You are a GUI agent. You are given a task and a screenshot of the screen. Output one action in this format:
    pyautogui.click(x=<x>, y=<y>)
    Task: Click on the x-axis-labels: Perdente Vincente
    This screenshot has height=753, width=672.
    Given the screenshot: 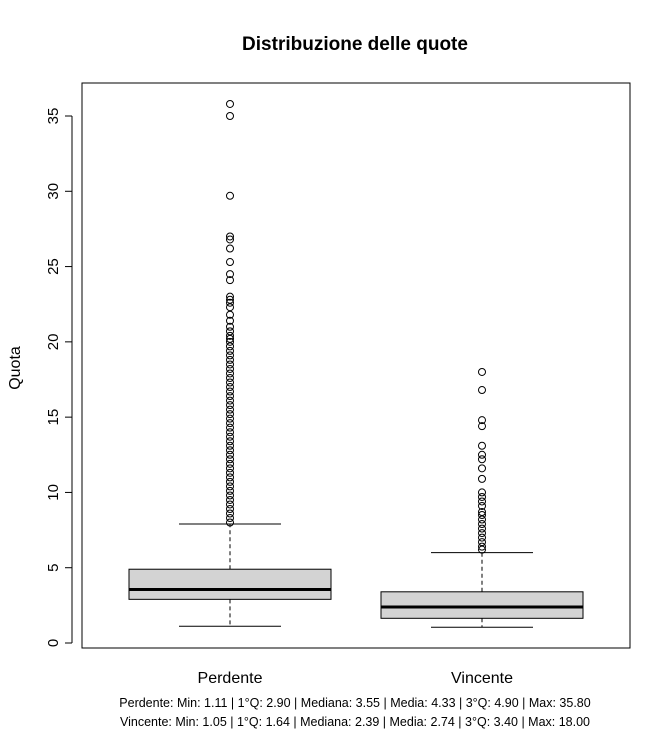 What is the action you would take?
    pyautogui.click(x=356, y=678)
    